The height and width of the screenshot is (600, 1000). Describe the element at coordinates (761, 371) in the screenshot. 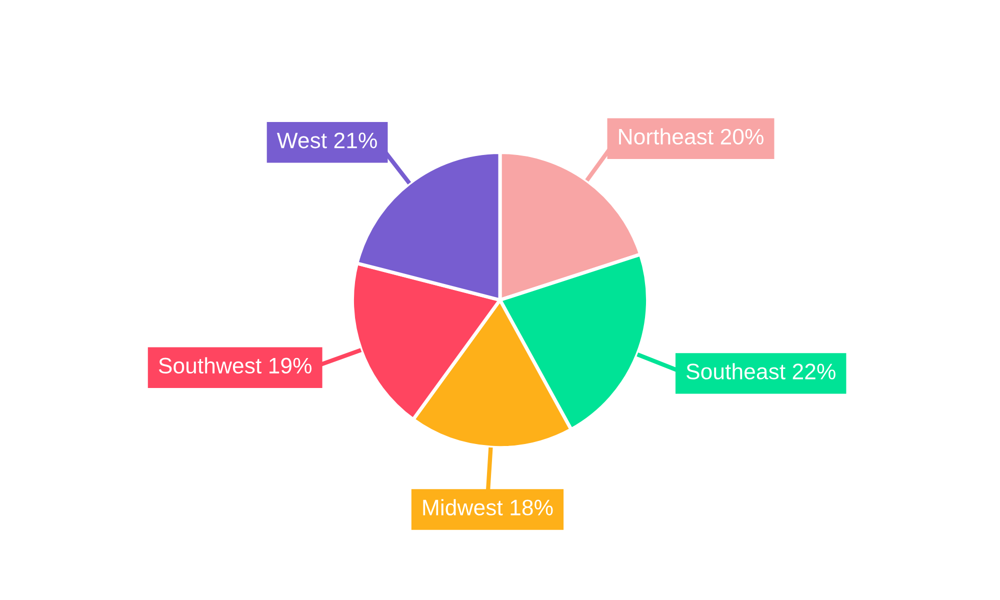

I see `slice-label: Southeast 22%` at that location.